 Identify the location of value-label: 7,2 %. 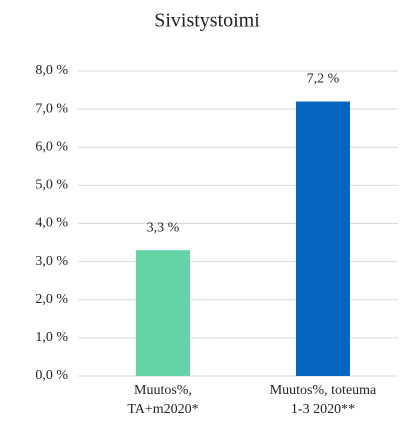
(323, 79).